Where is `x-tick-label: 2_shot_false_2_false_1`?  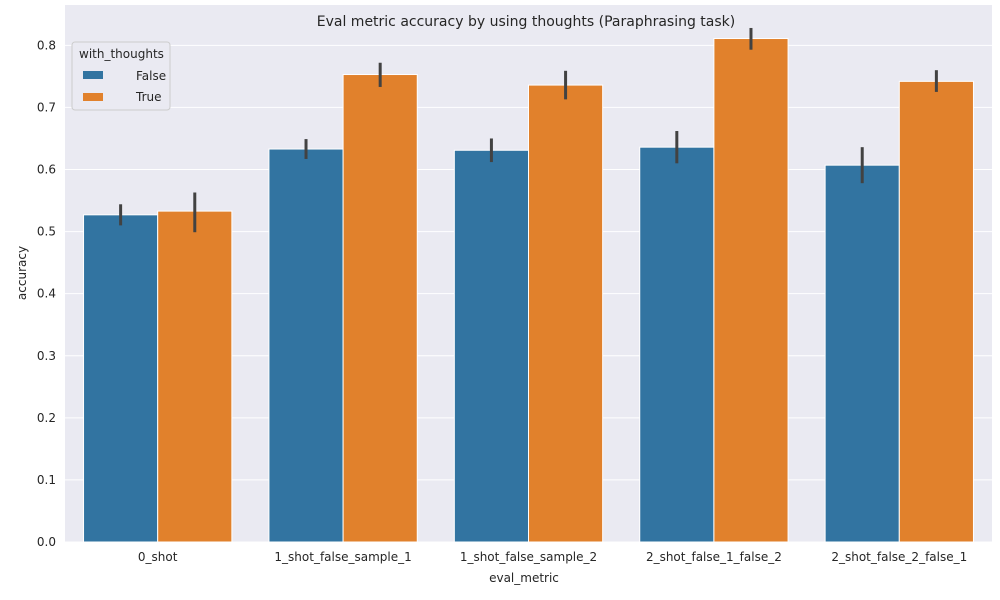 x-tick-label: 2_shot_false_2_false_1 is located at coordinates (899, 557).